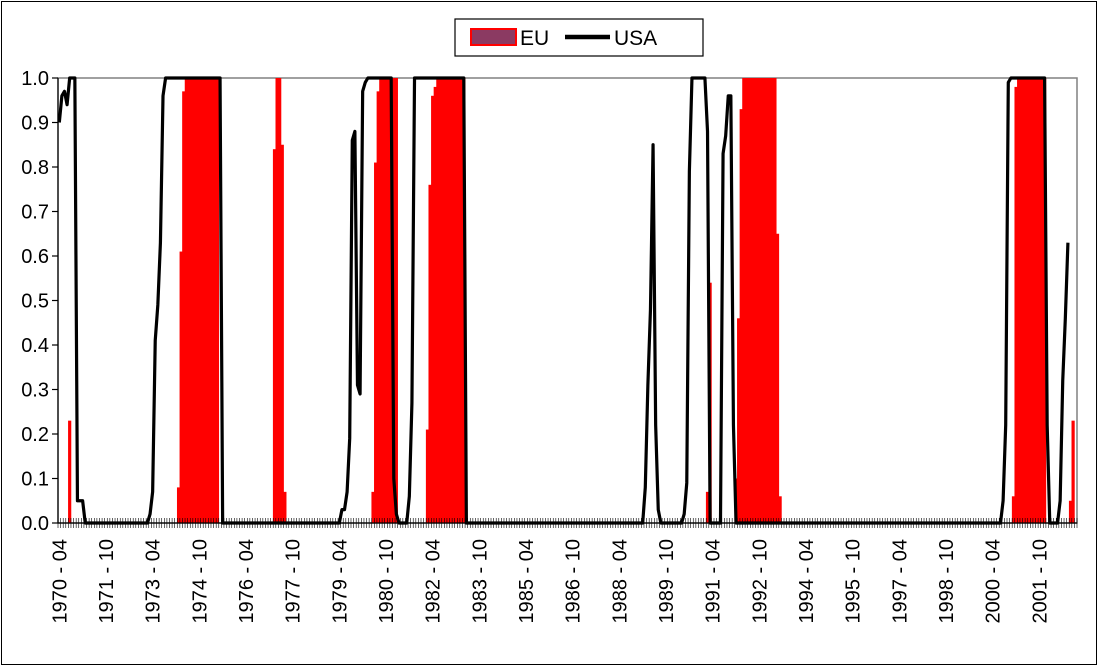 This screenshot has width=1100, height=668. What do you see at coordinates (493, 37) in the screenshot?
I see `legend-eu-swatch` at bounding box center [493, 37].